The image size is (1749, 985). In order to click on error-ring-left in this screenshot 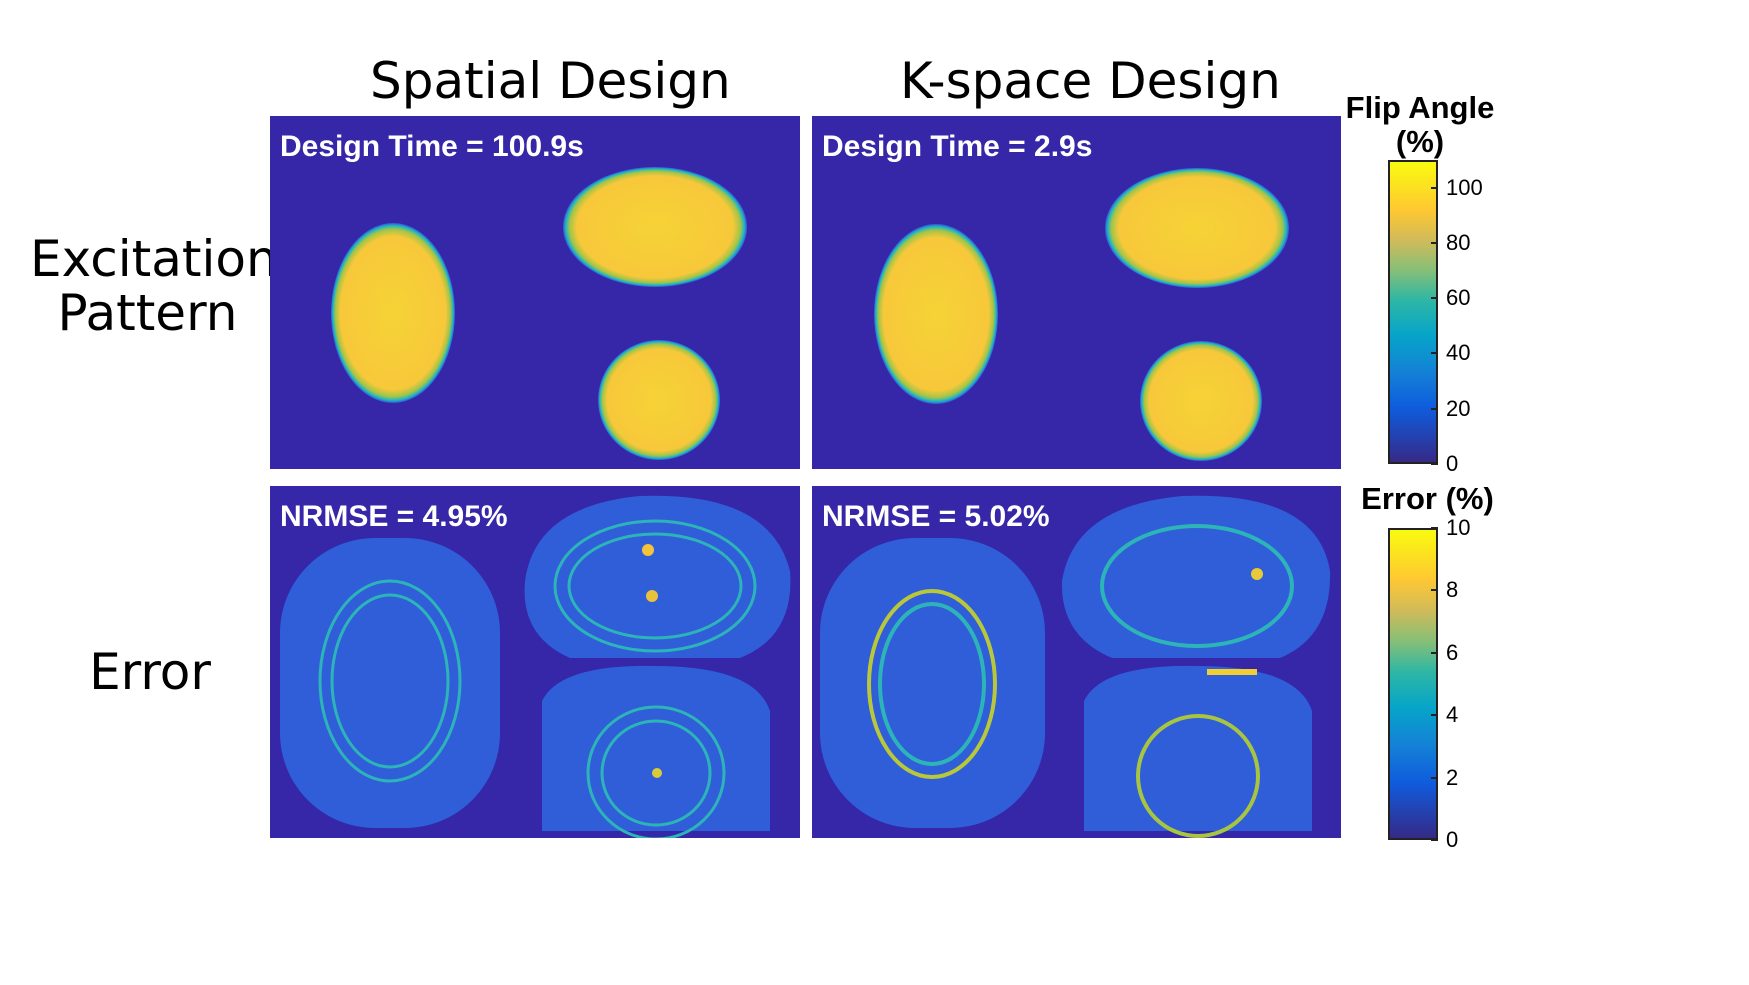, I will do `click(932, 684)`.